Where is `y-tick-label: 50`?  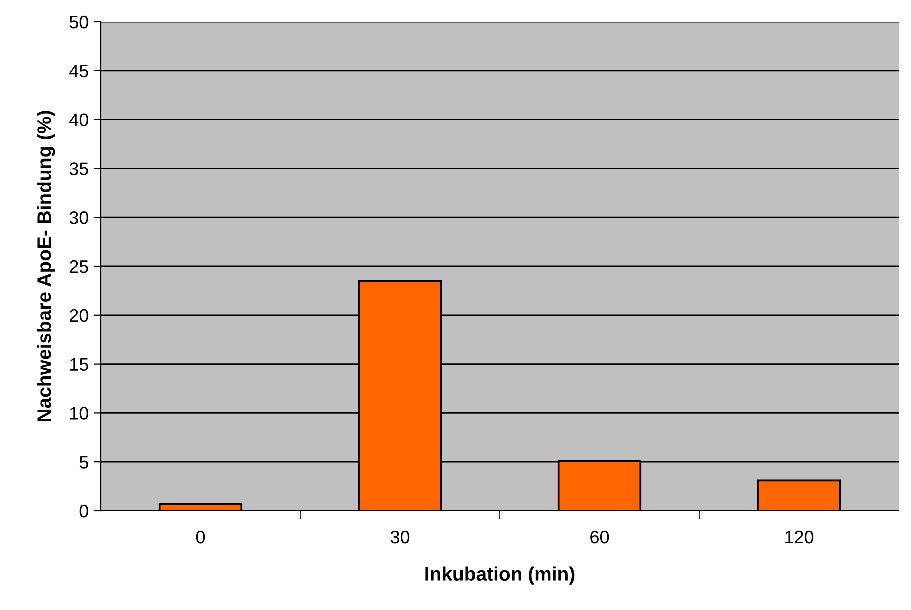 y-tick-label: 50 is located at coordinates (79, 22).